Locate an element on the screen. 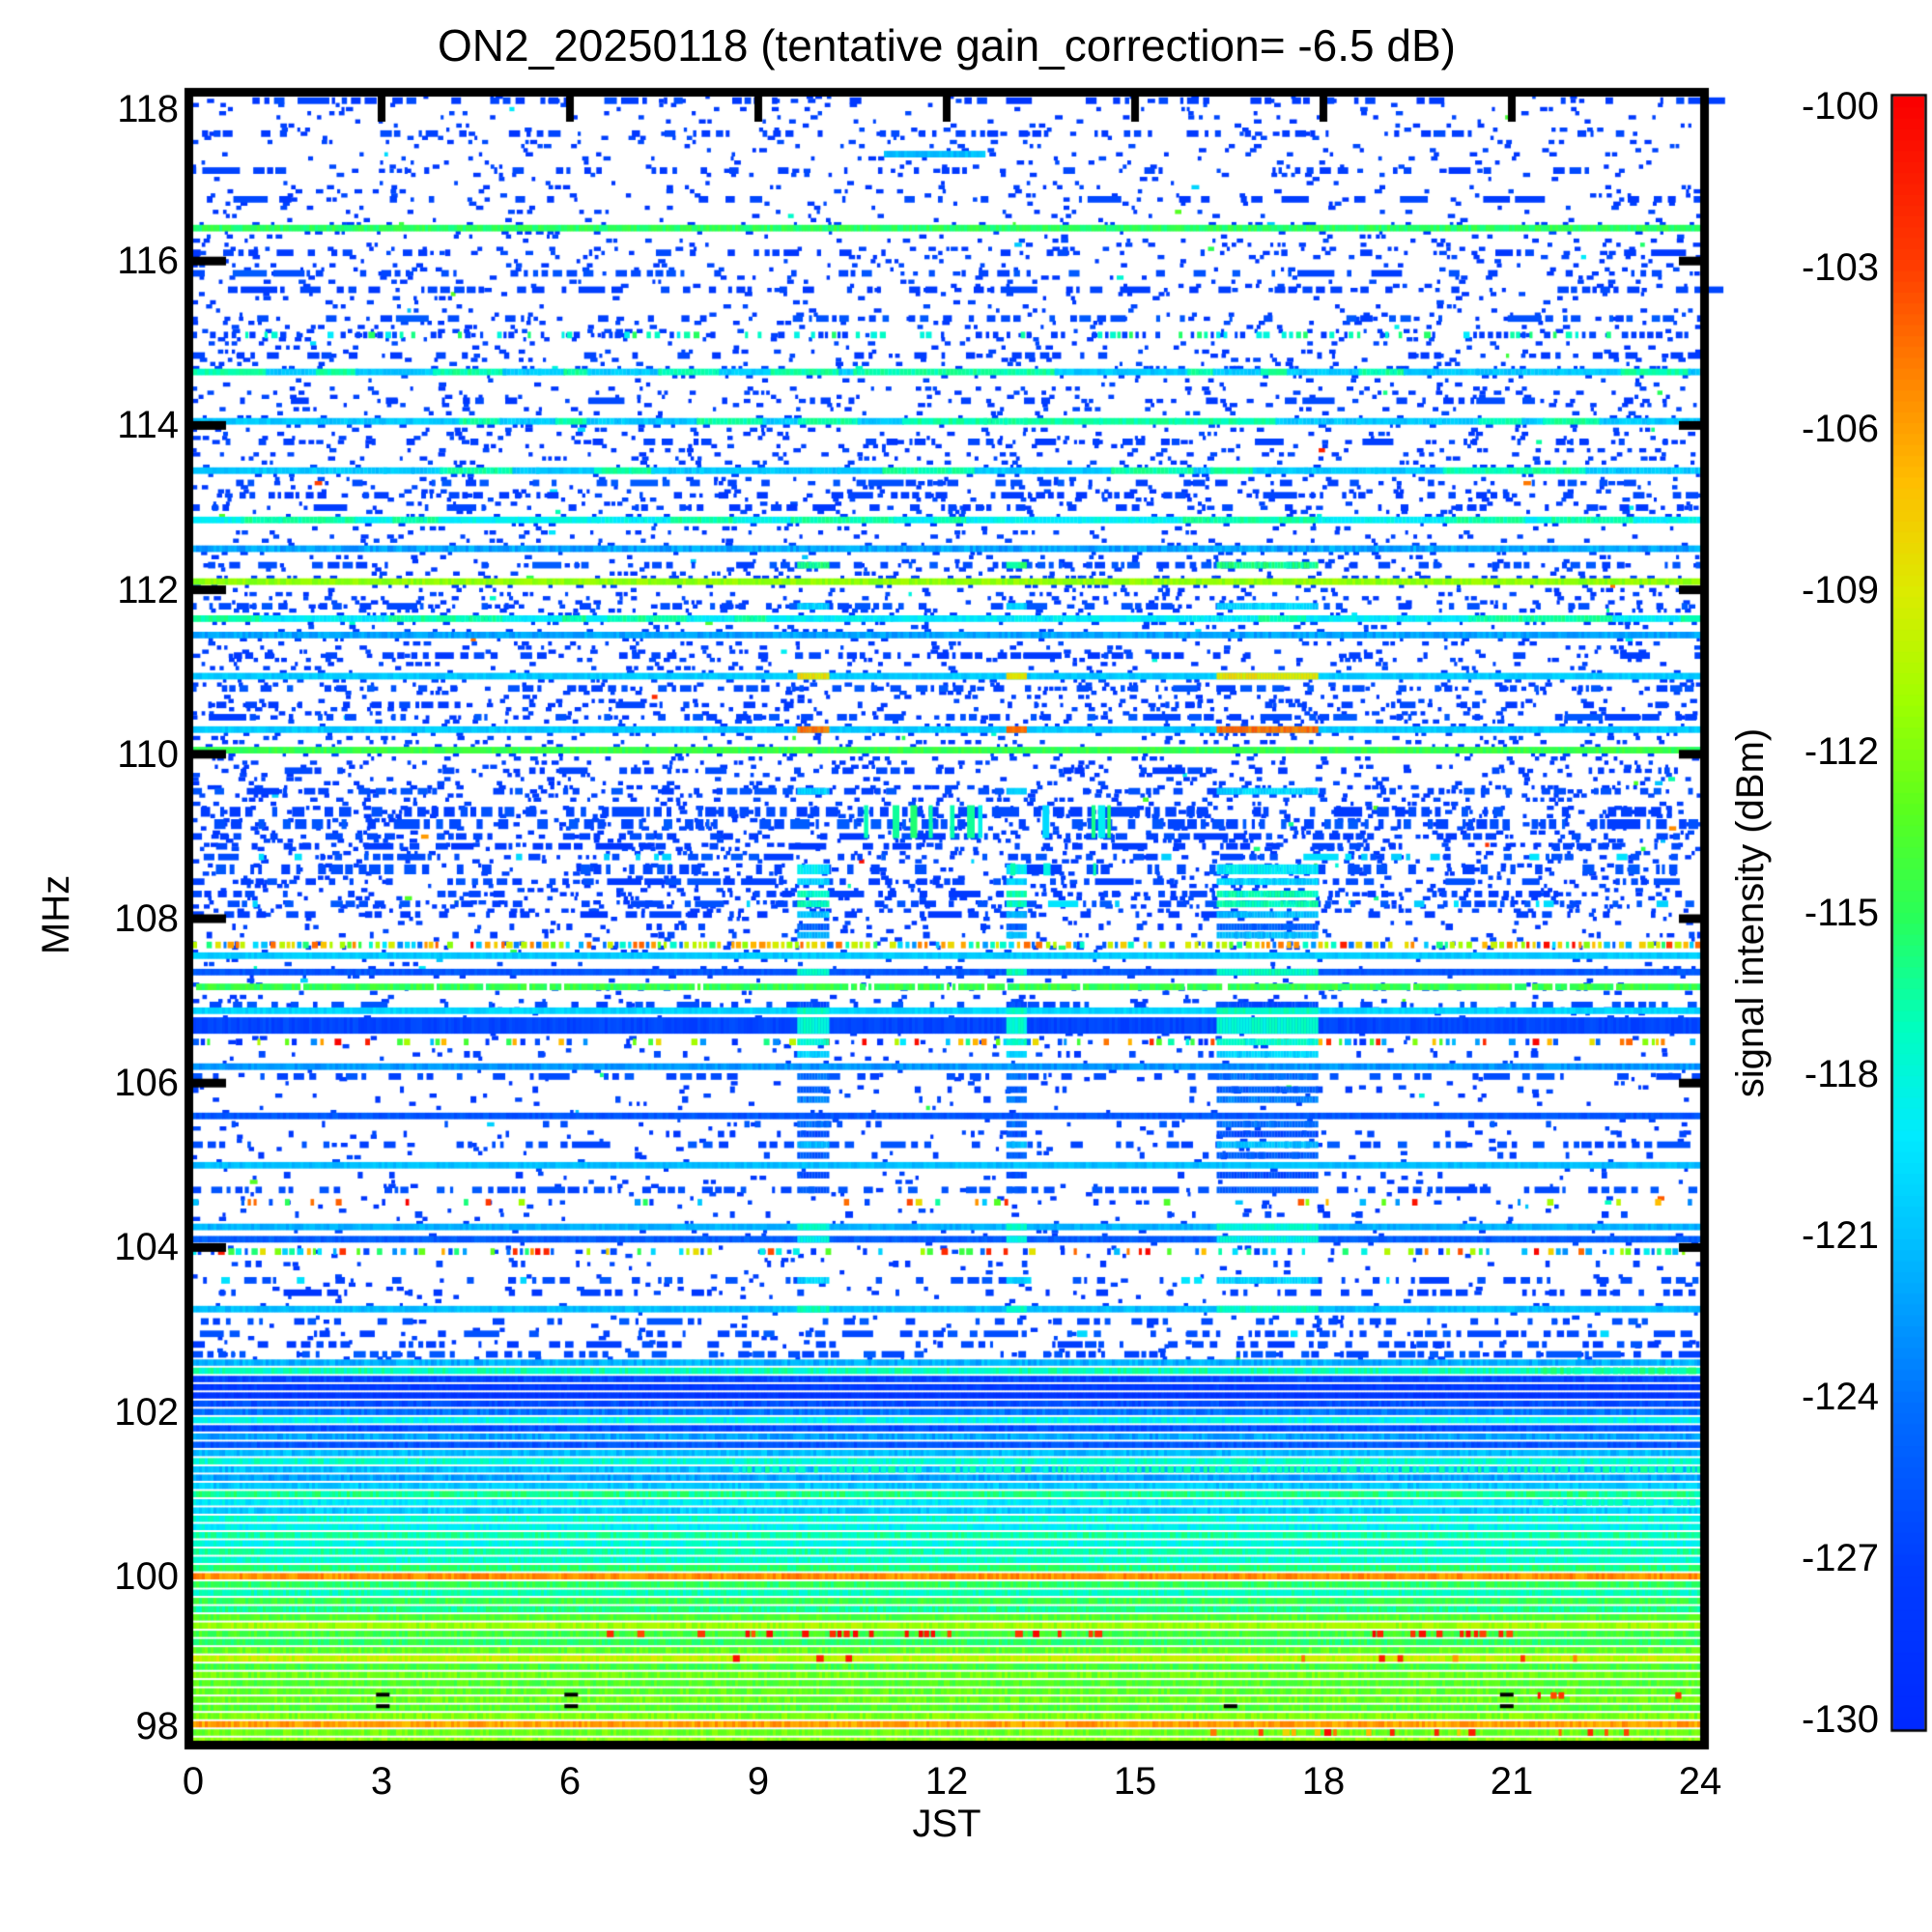 This screenshot has height=1932, width=1932. y-tick-label: 102 is located at coordinates (146, 1412).